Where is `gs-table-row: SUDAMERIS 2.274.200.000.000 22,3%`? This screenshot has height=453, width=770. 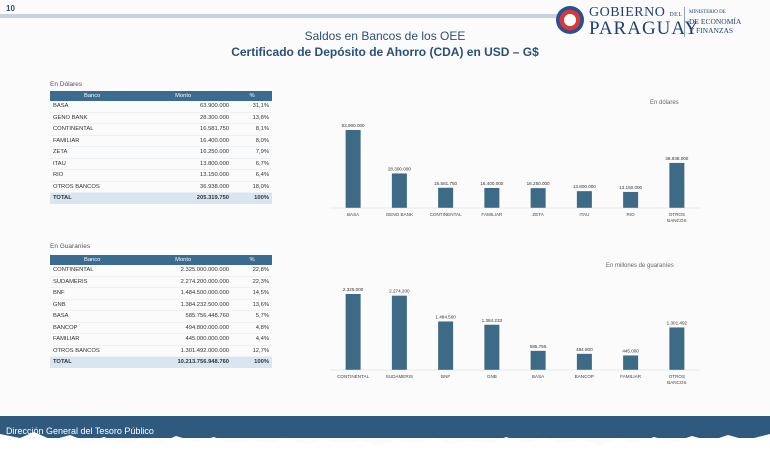
gs-table-row: SUDAMERIS 2.274.200.000.000 22,3% is located at coordinates (161, 282).